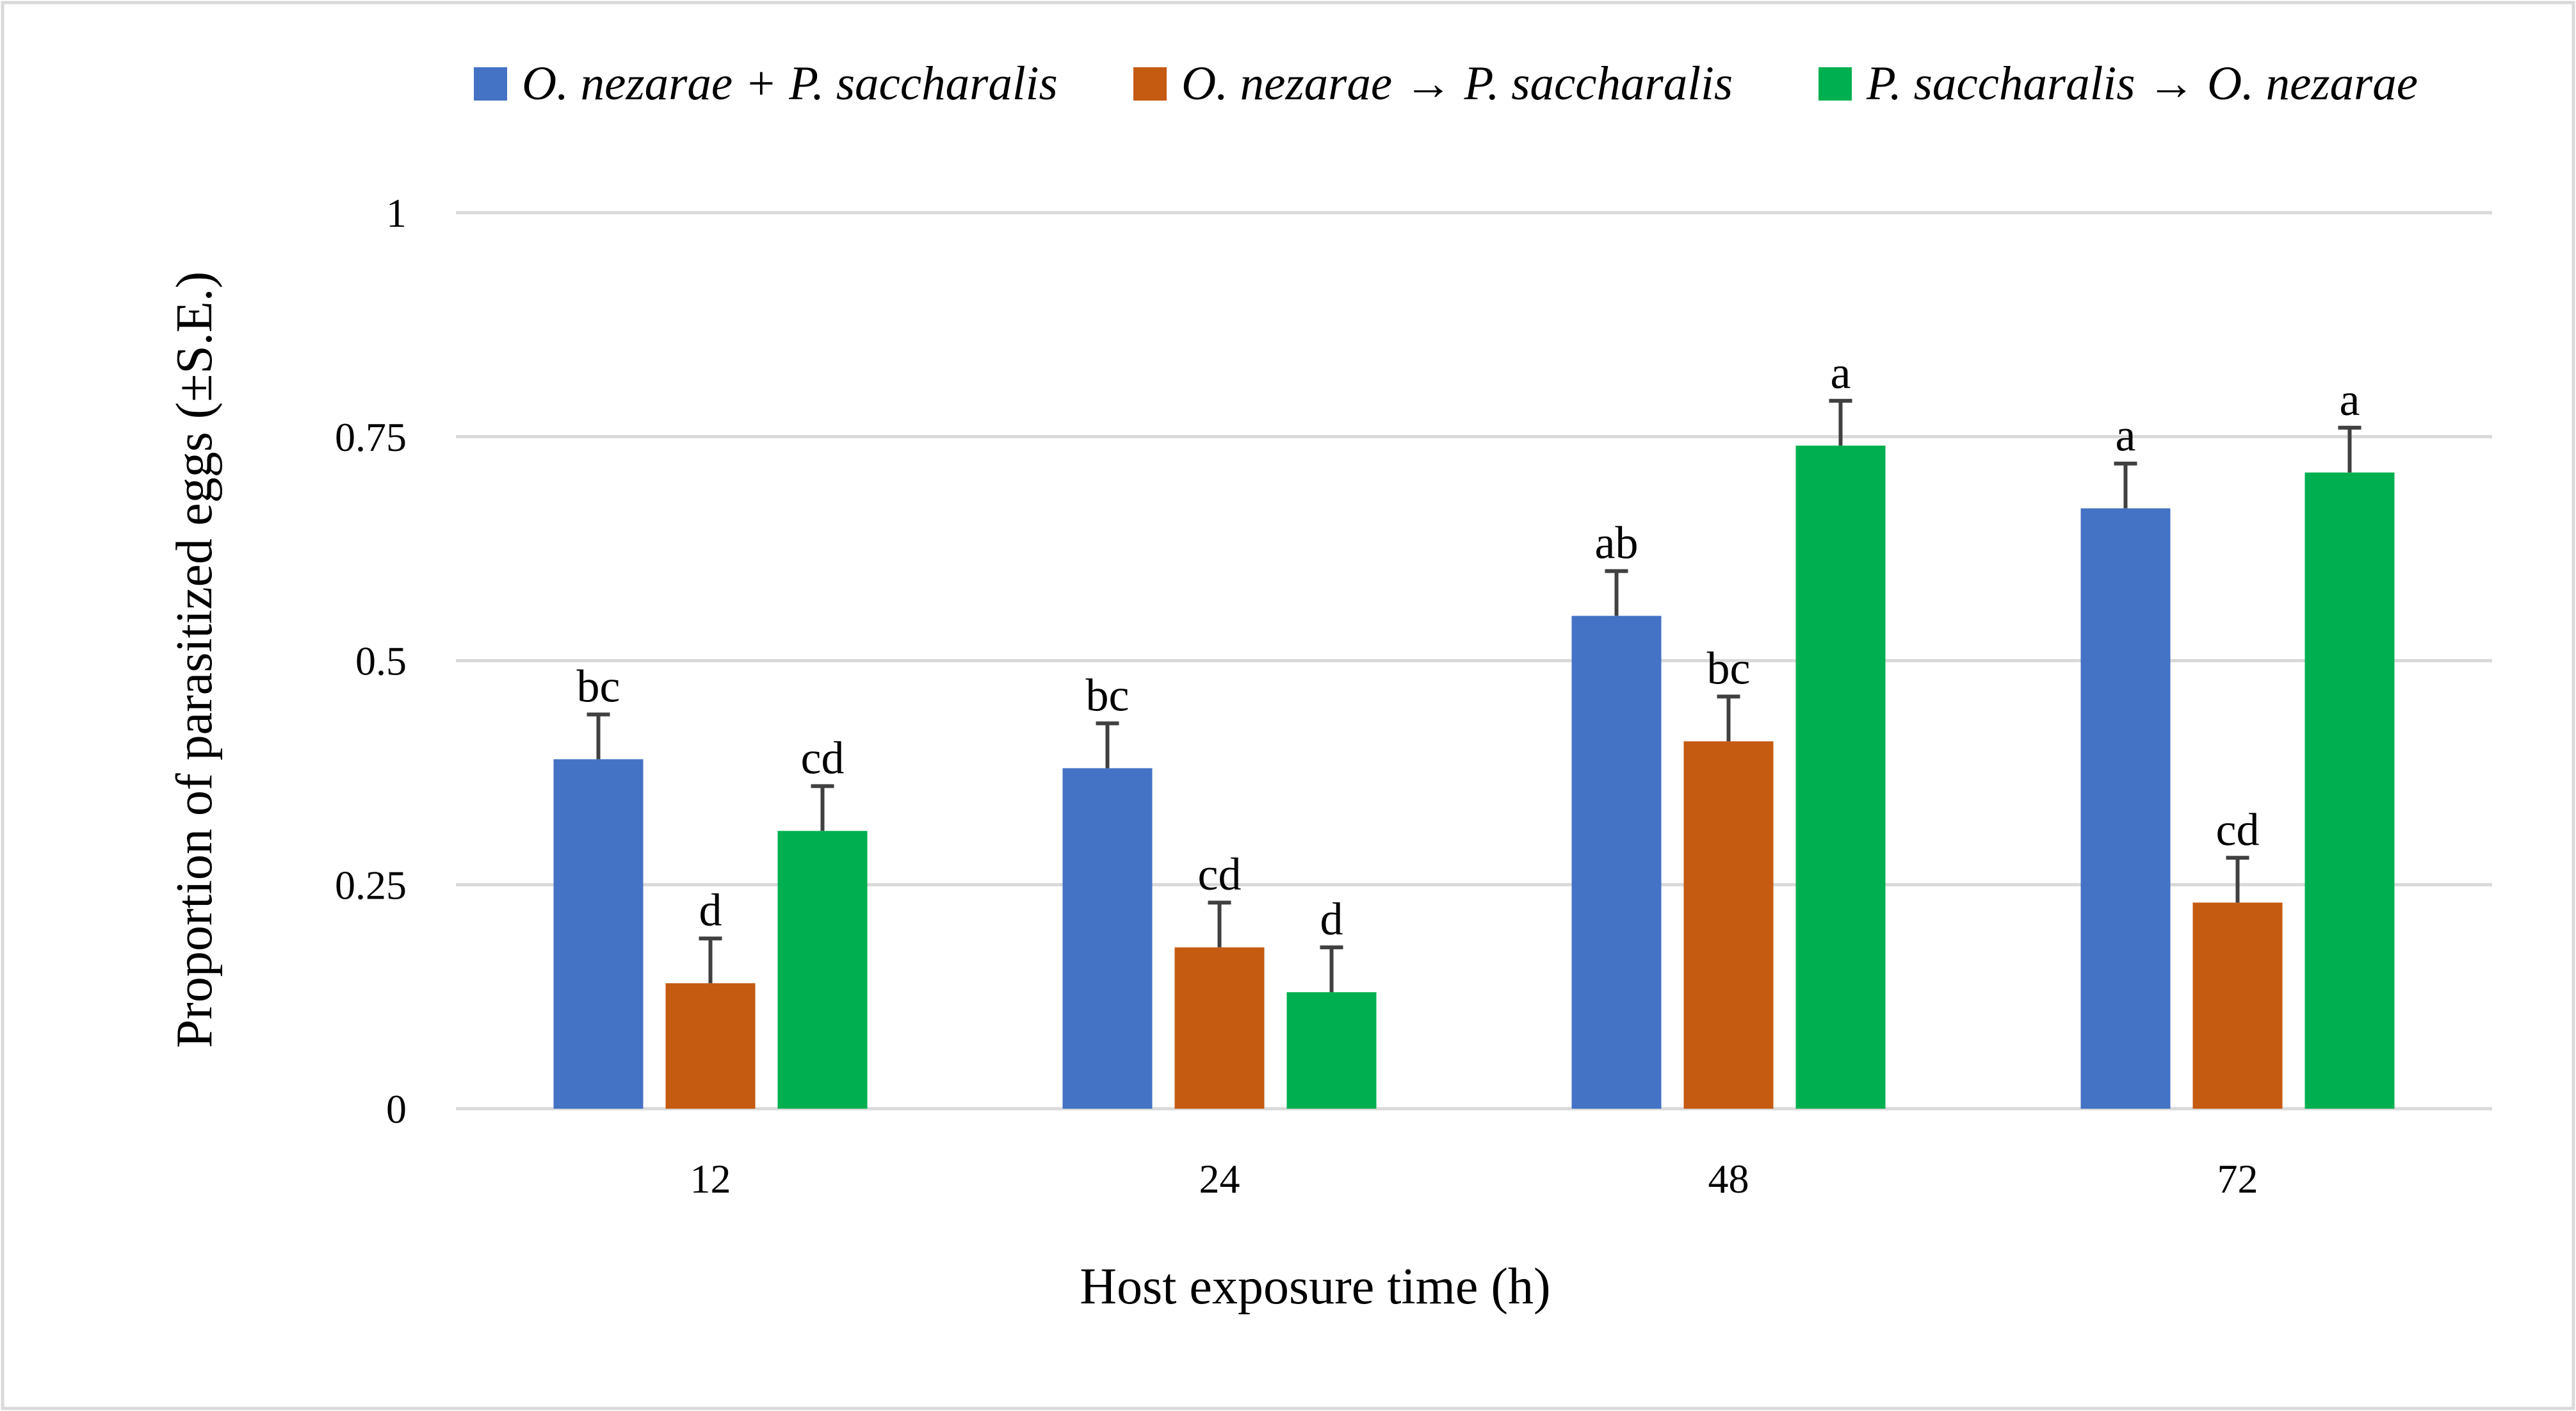 This screenshot has height=1411, width=2576. I want to click on y-axis-ticks: 0 0.25 0.5 0.75 1, so click(371, 661).